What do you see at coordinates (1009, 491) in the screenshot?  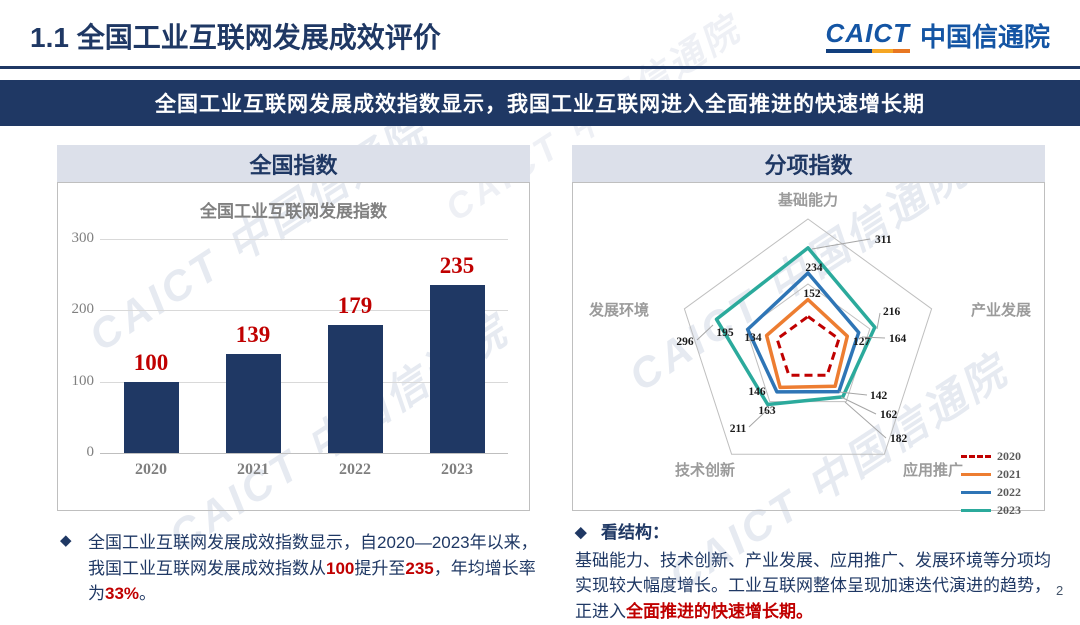 I see `legend-label: 2022` at bounding box center [1009, 491].